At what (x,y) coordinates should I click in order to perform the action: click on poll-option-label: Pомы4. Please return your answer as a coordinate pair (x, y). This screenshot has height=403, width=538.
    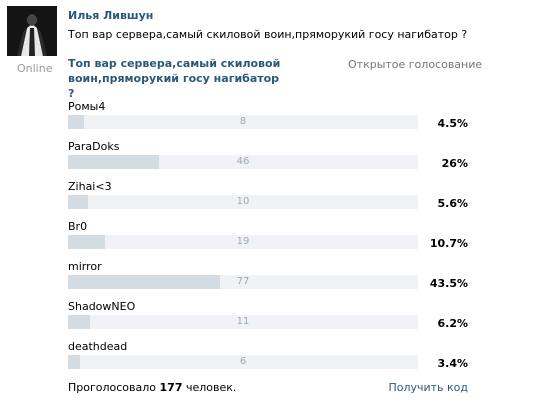
    Looking at the image, I should click on (87, 106).